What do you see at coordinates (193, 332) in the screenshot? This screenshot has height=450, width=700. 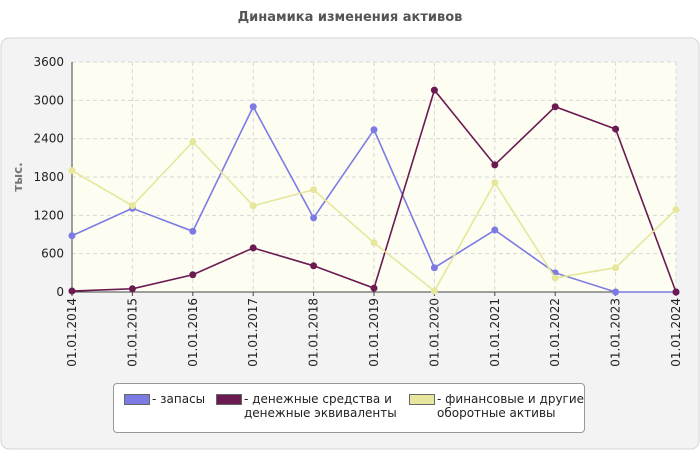 I see `x-tick-label: 01.01.2016` at bounding box center [193, 332].